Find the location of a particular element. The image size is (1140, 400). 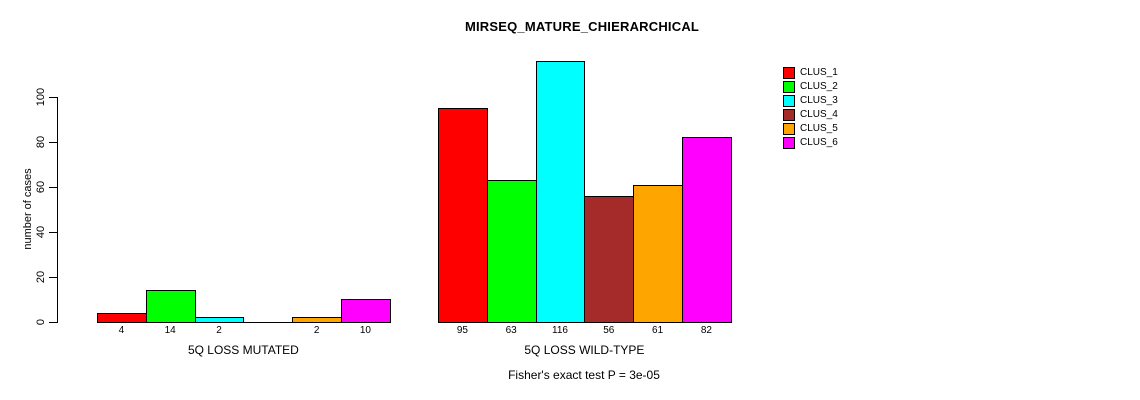

bar-value-label: 56 is located at coordinates (609, 330).